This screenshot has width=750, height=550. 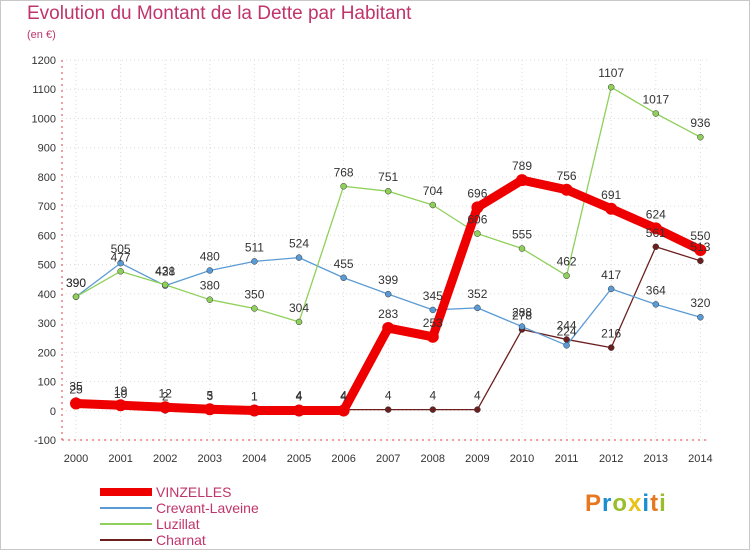 I want to click on data-label: 696, so click(x=477, y=193).